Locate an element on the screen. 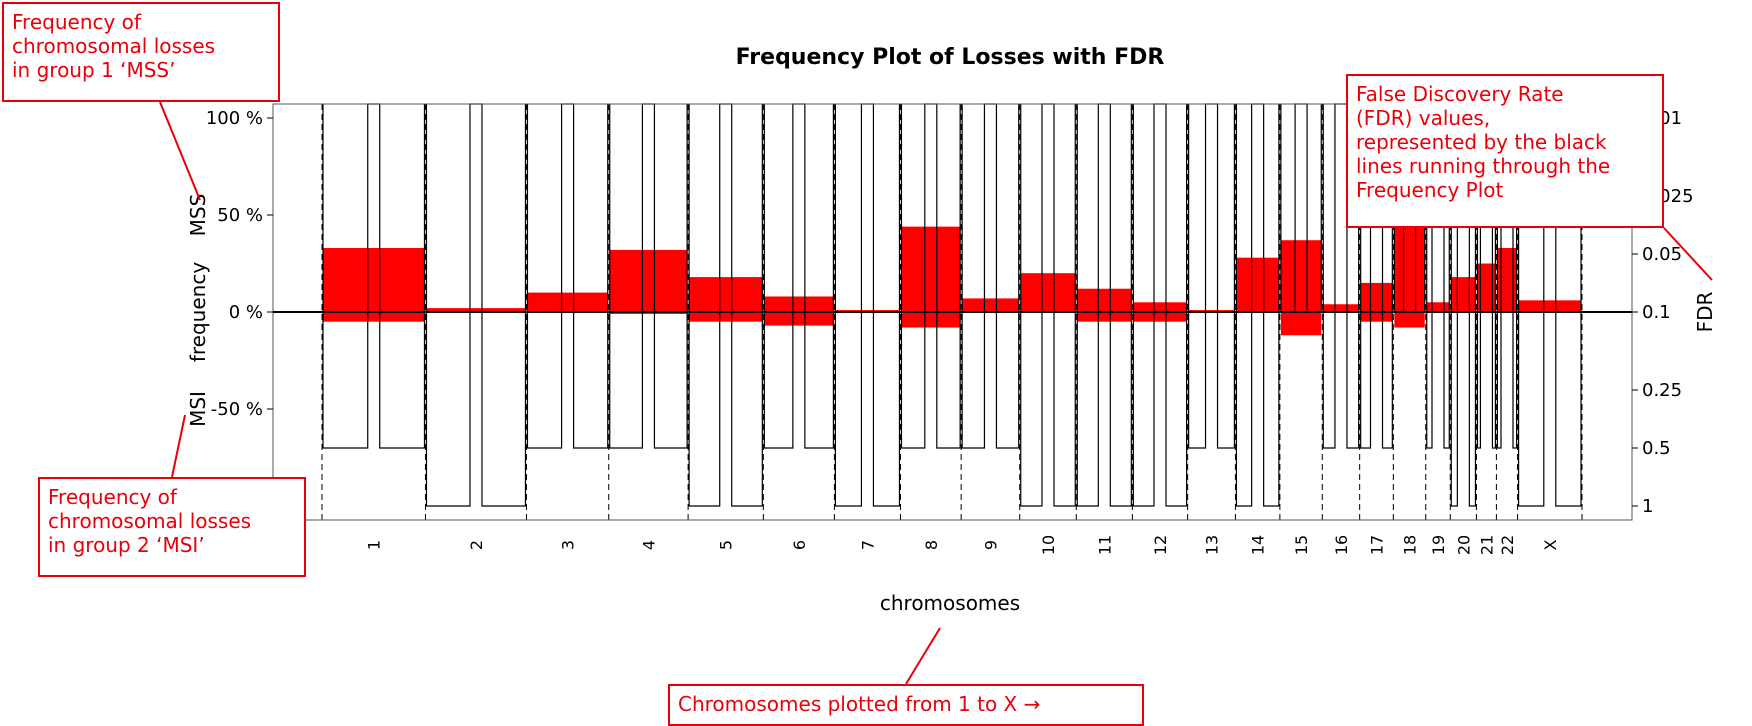 The image size is (1752, 726). chromosome-label-10: 10 is located at coordinates (1048, 545).